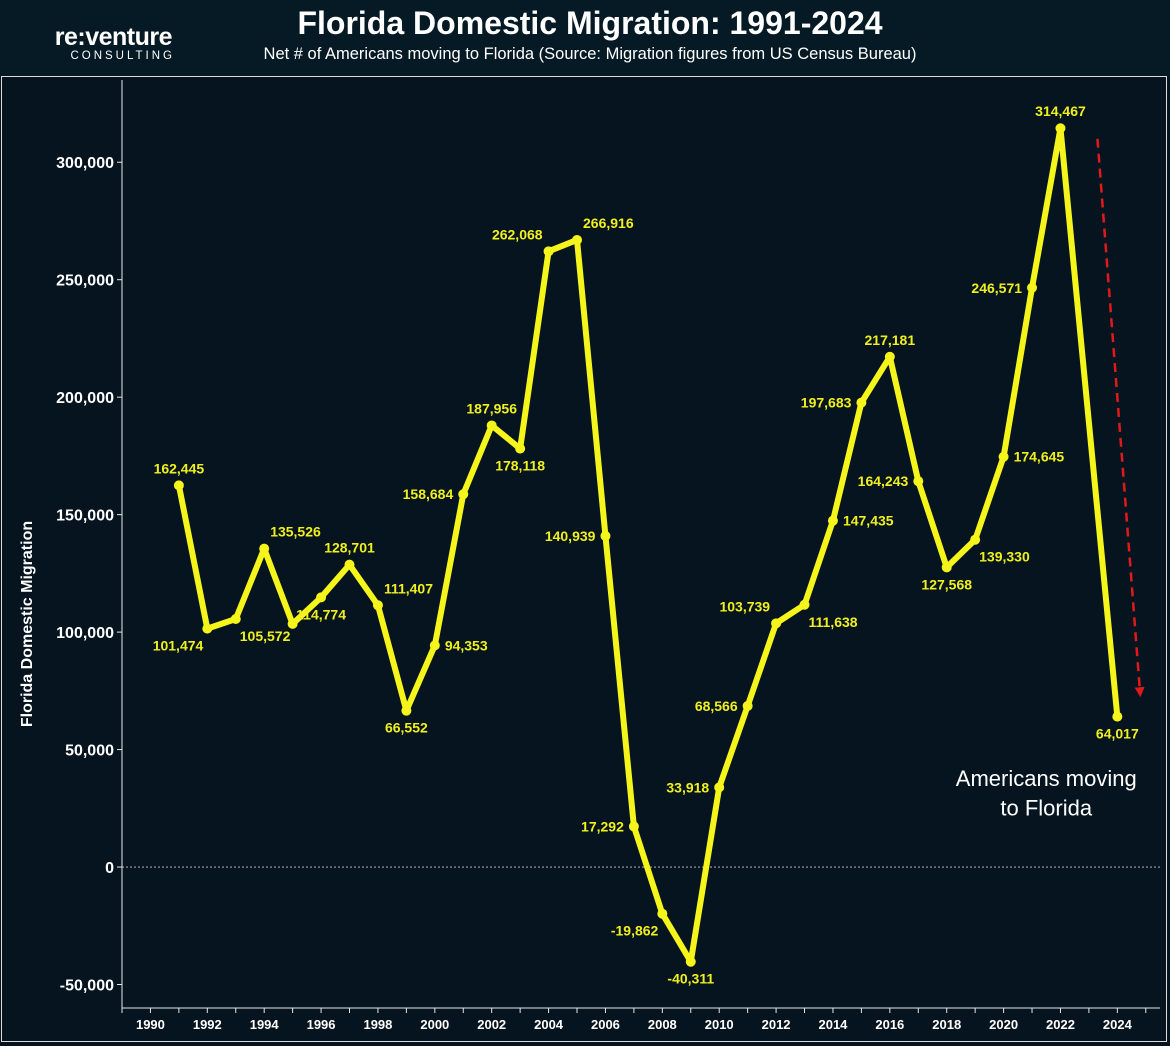  I want to click on x-tick-label: 1992, so click(207, 1024).